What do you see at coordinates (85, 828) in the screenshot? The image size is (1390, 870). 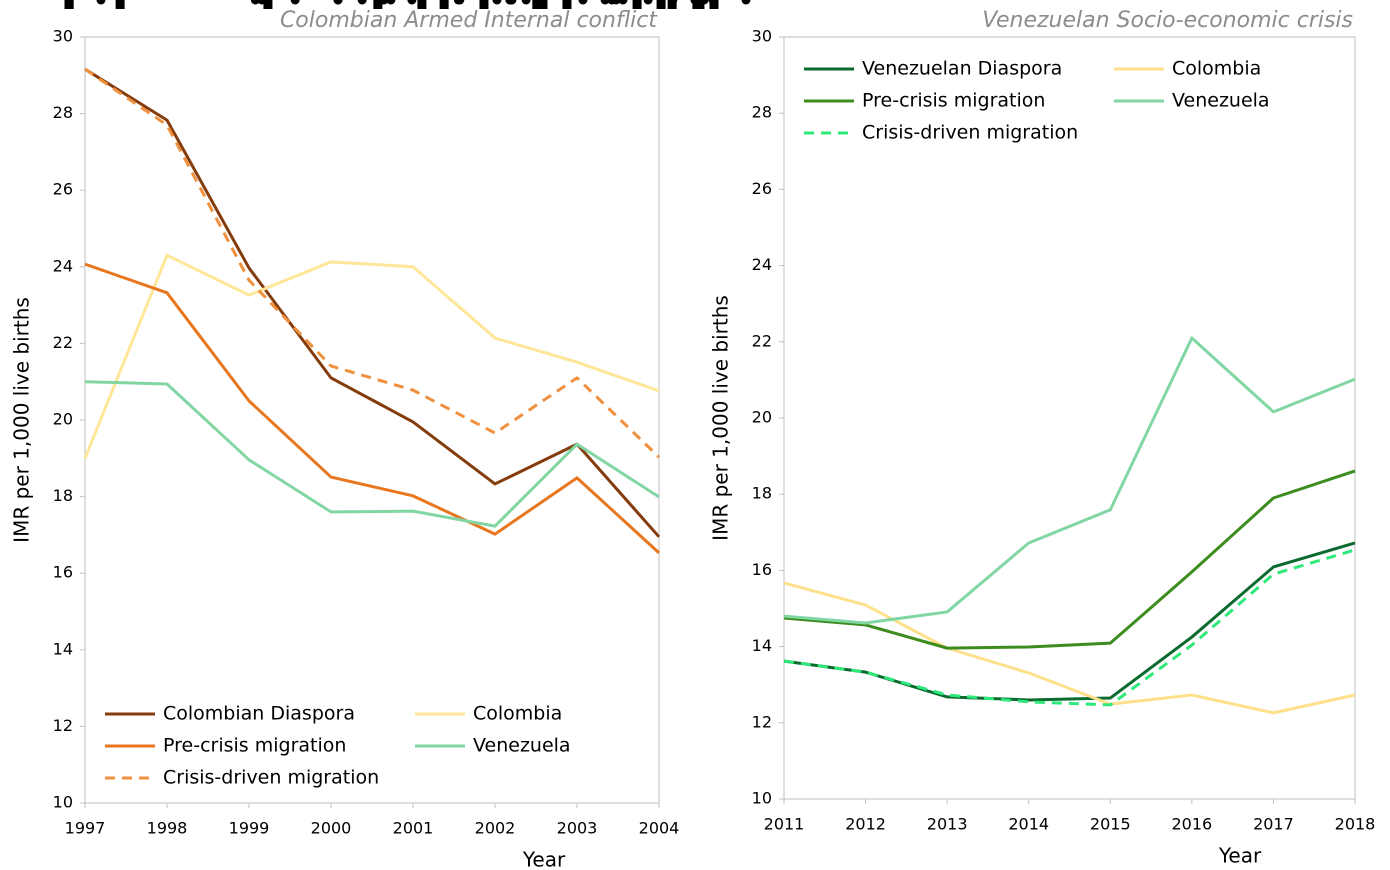 I see `x-tick-label: 1997` at bounding box center [85, 828].